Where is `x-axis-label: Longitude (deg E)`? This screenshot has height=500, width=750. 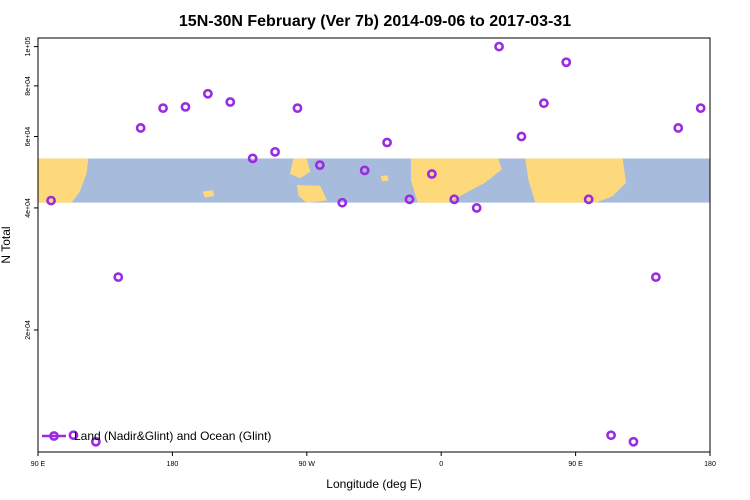 x-axis-label: Longitude (deg E) is located at coordinates (373, 484).